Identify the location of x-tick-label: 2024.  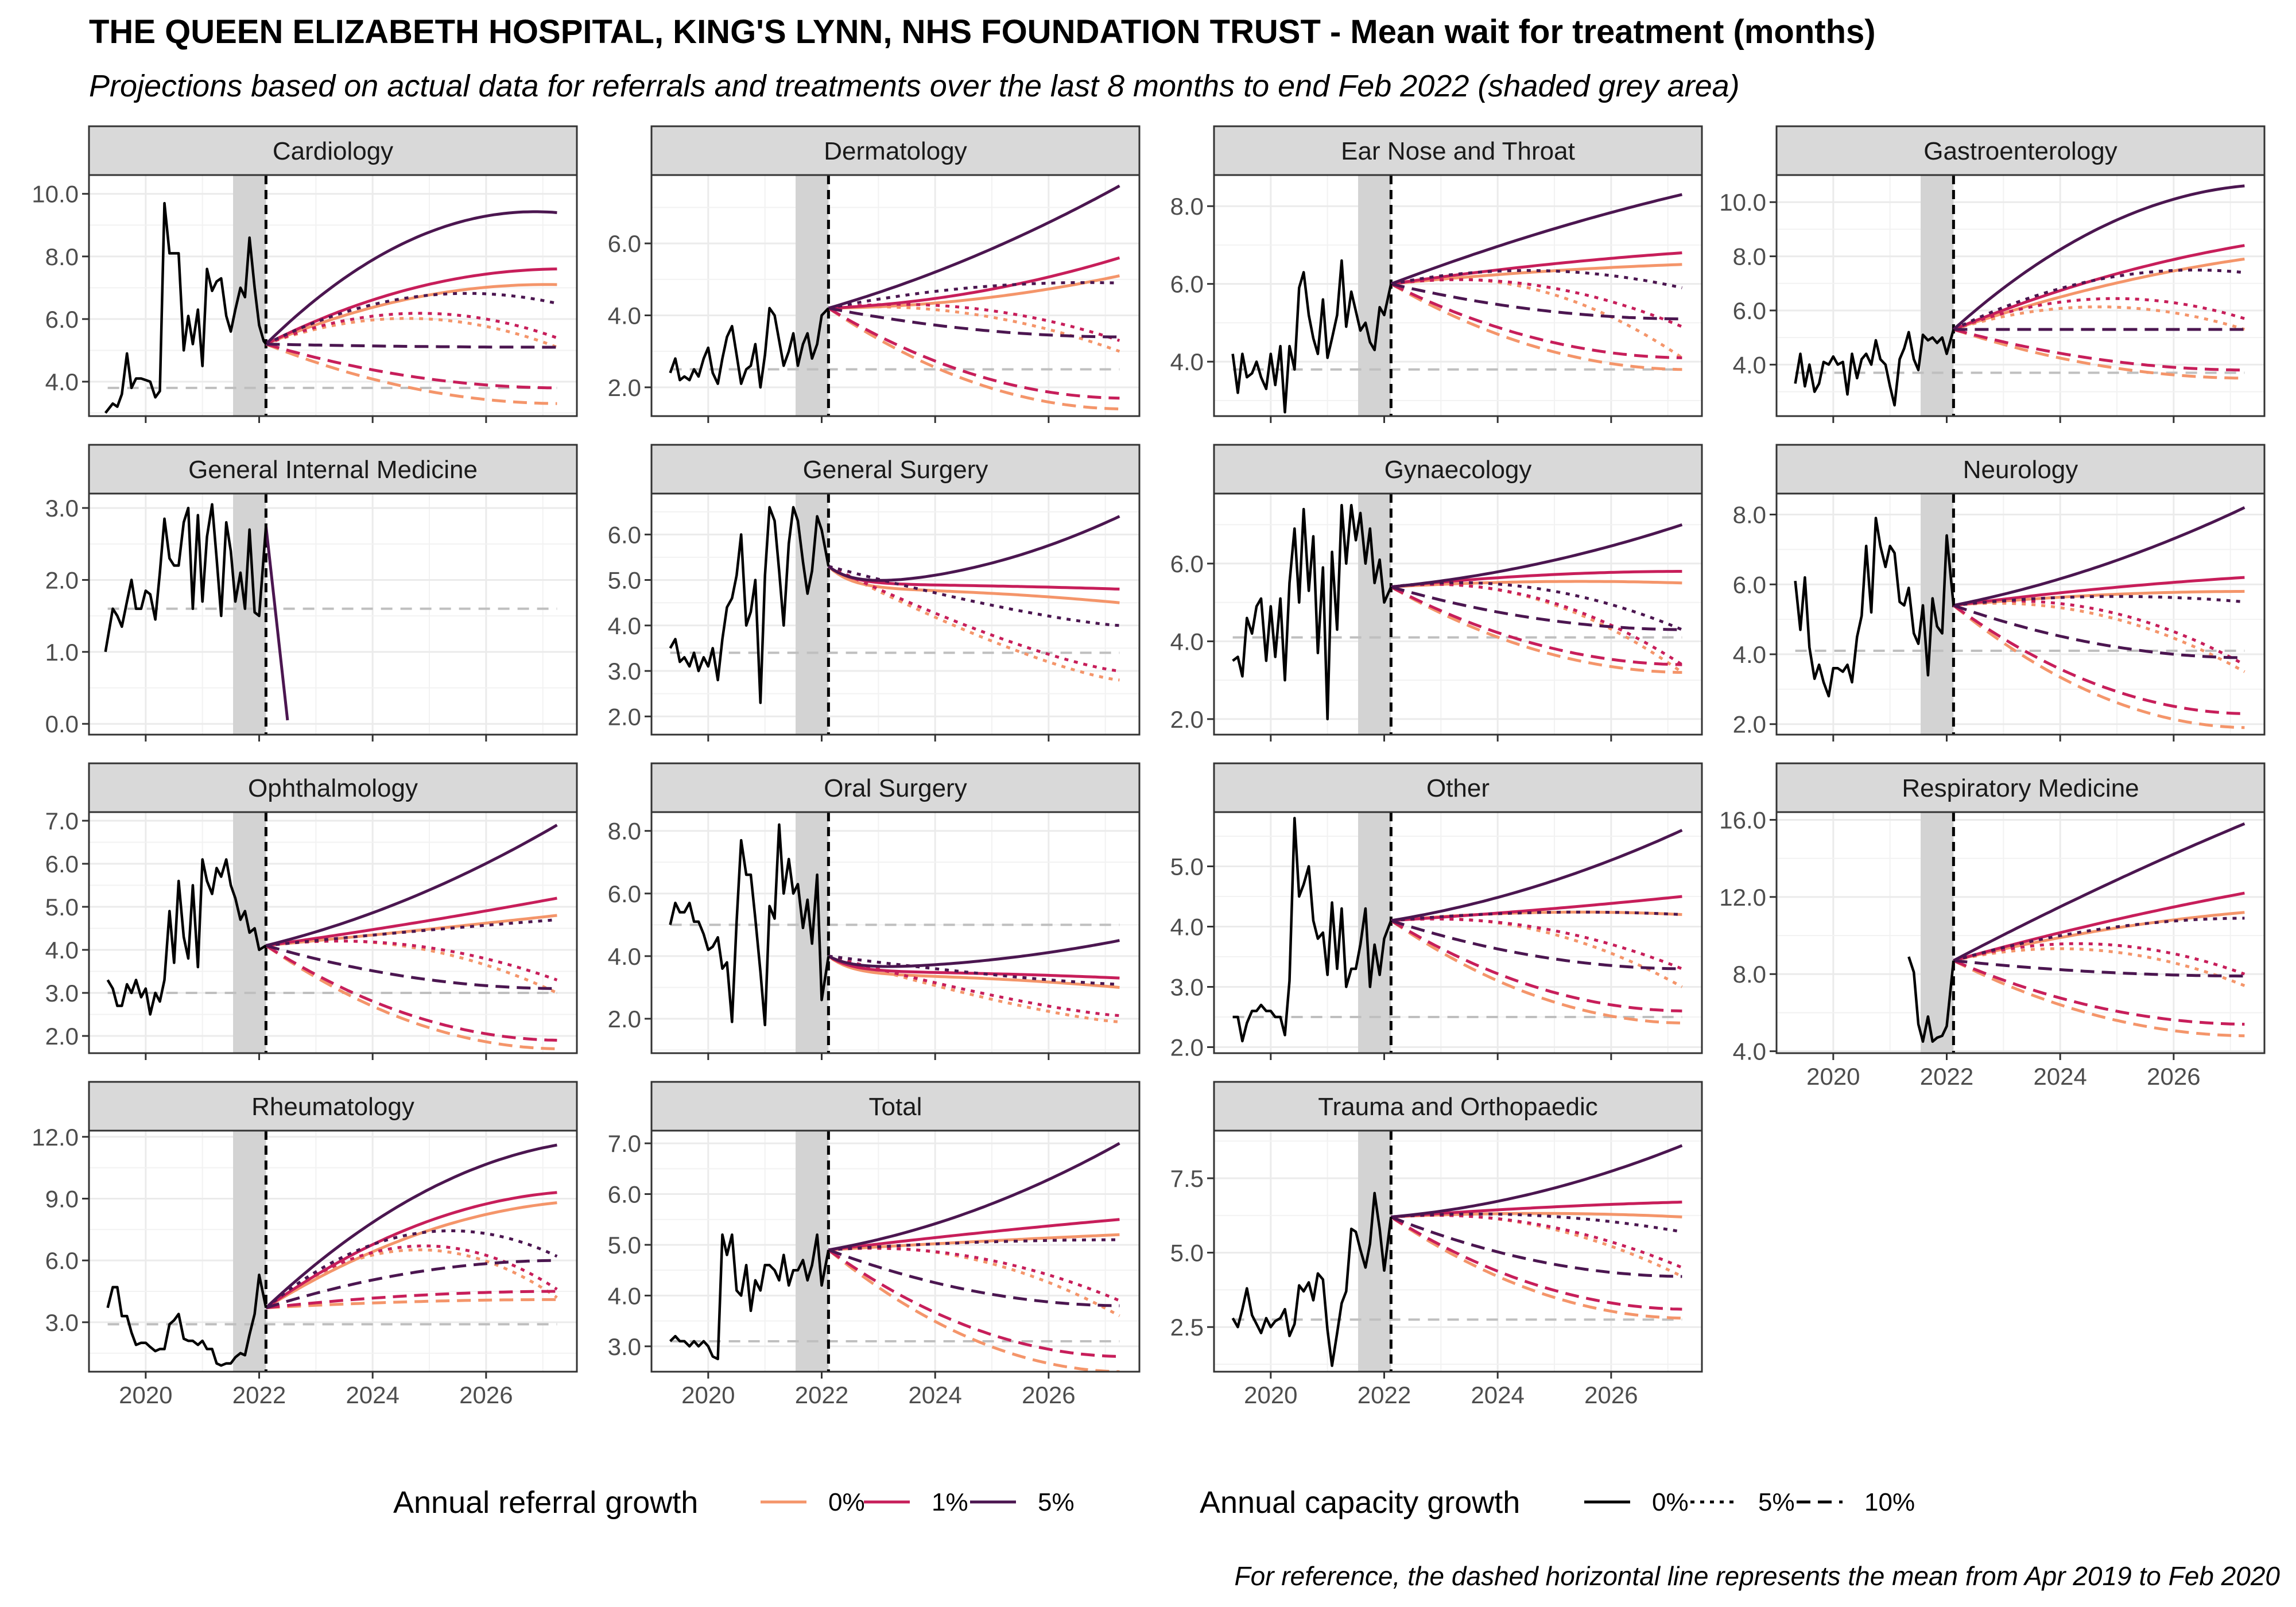
(1497, 1394).